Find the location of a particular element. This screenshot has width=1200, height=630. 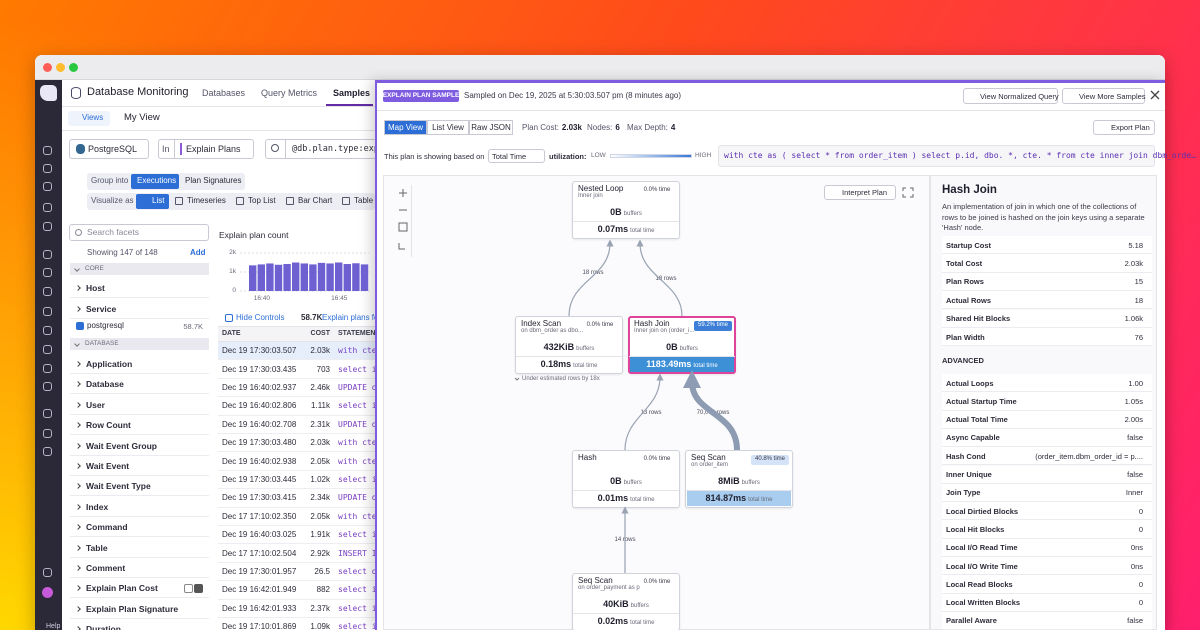

facet-item: Application is located at coordinates (109, 363).